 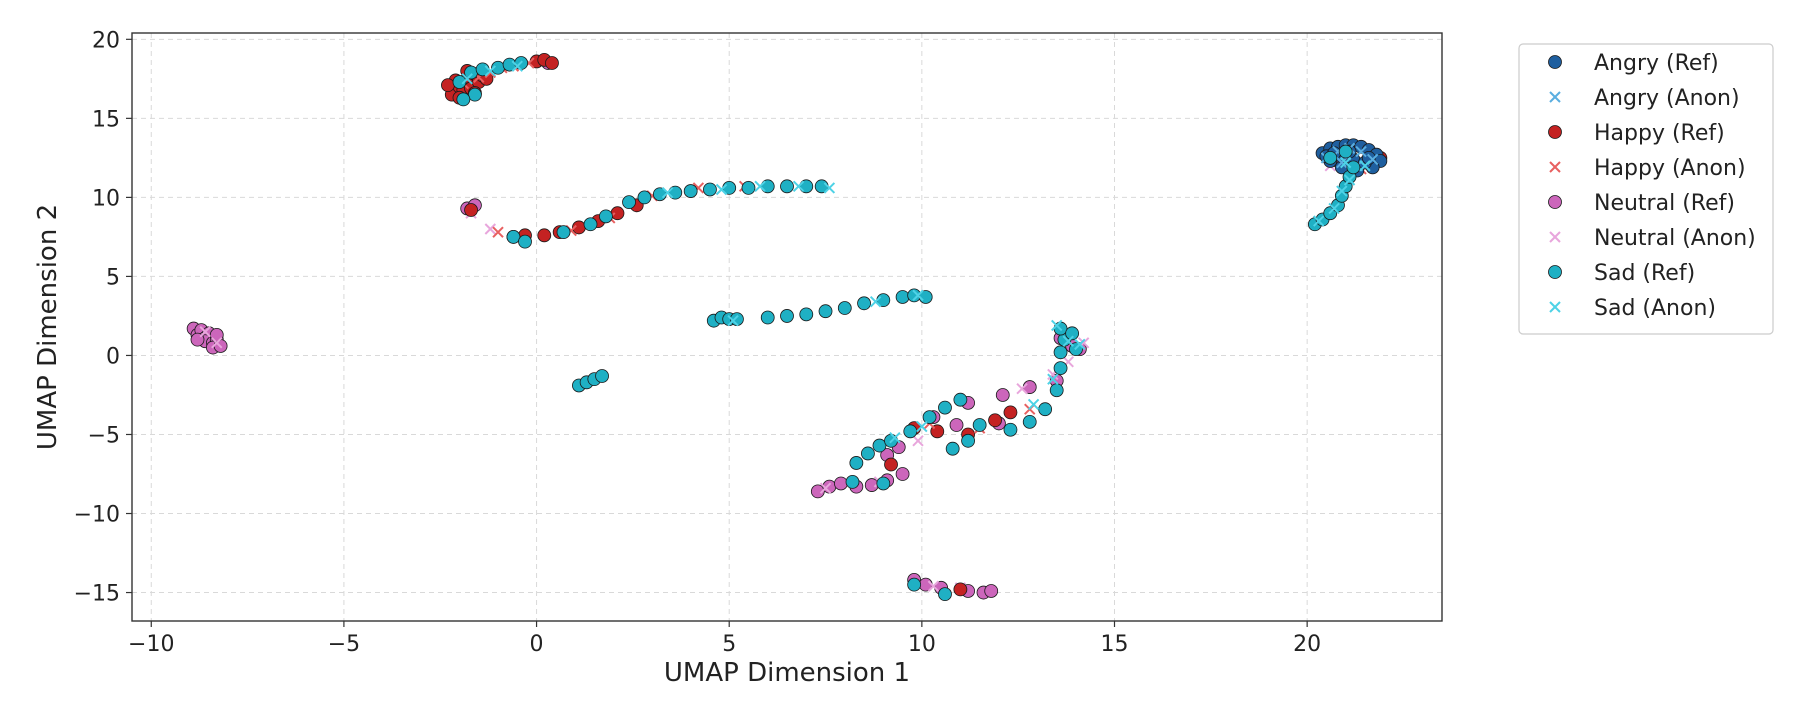 I want to click on legend-label: Happy (Ref), so click(x=1659, y=133).